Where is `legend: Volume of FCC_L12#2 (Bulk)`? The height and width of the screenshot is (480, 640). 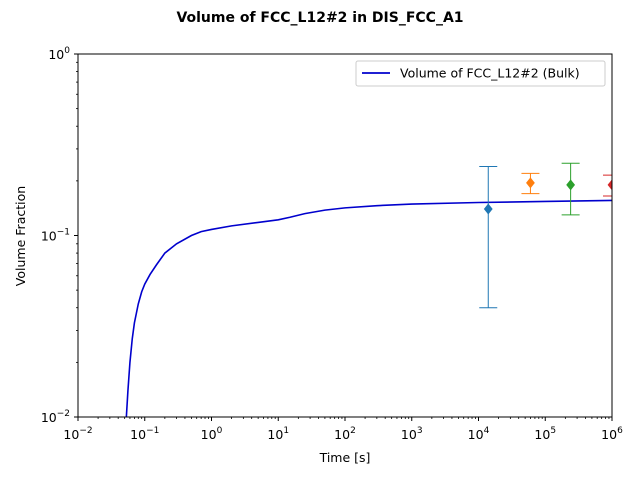 legend: Volume of FCC_L12#2 (Bulk) is located at coordinates (480, 73).